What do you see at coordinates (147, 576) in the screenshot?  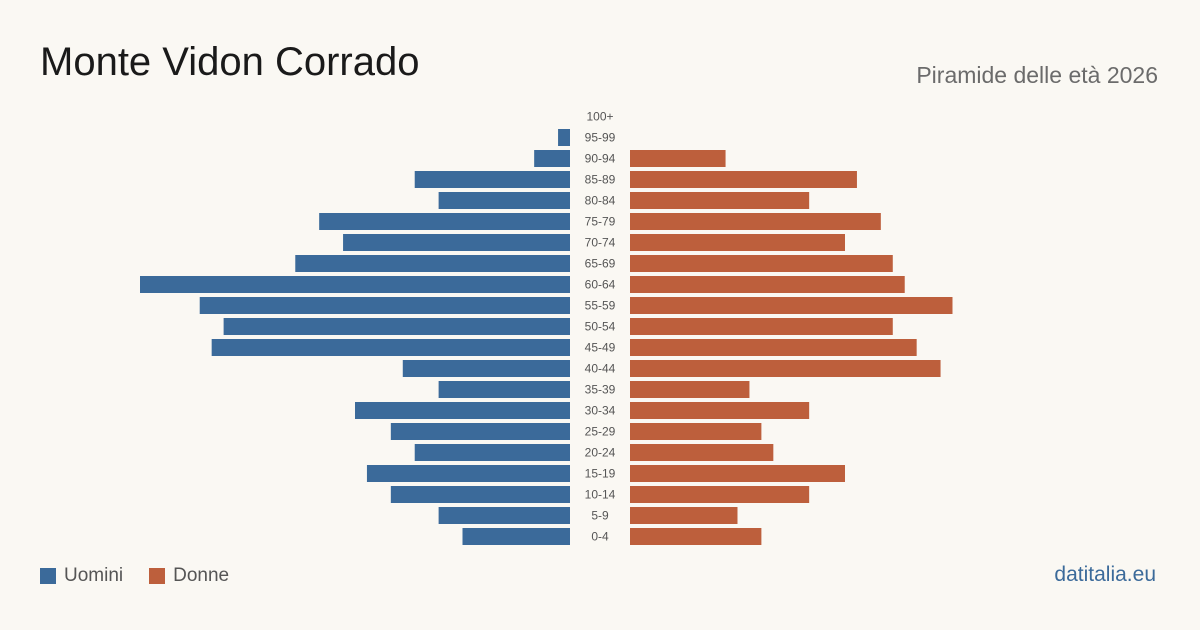 I see `legend: Uomini Donne` at bounding box center [147, 576].